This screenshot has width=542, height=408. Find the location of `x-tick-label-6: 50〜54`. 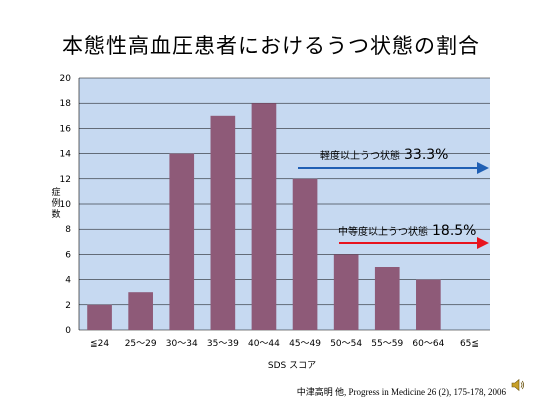

x-tick-label-6: 50〜54 is located at coordinates (346, 344).